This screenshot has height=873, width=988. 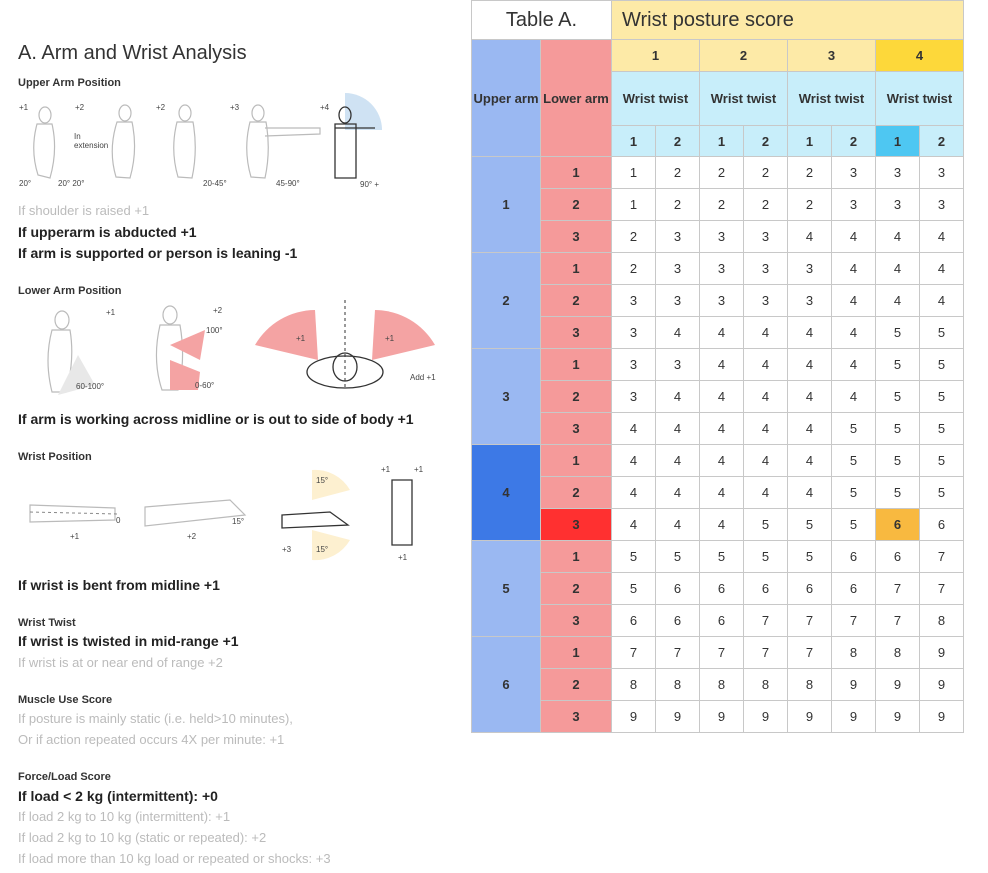 What do you see at coordinates (831, 55) in the screenshot?
I see `wrist-header: 3` at bounding box center [831, 55].